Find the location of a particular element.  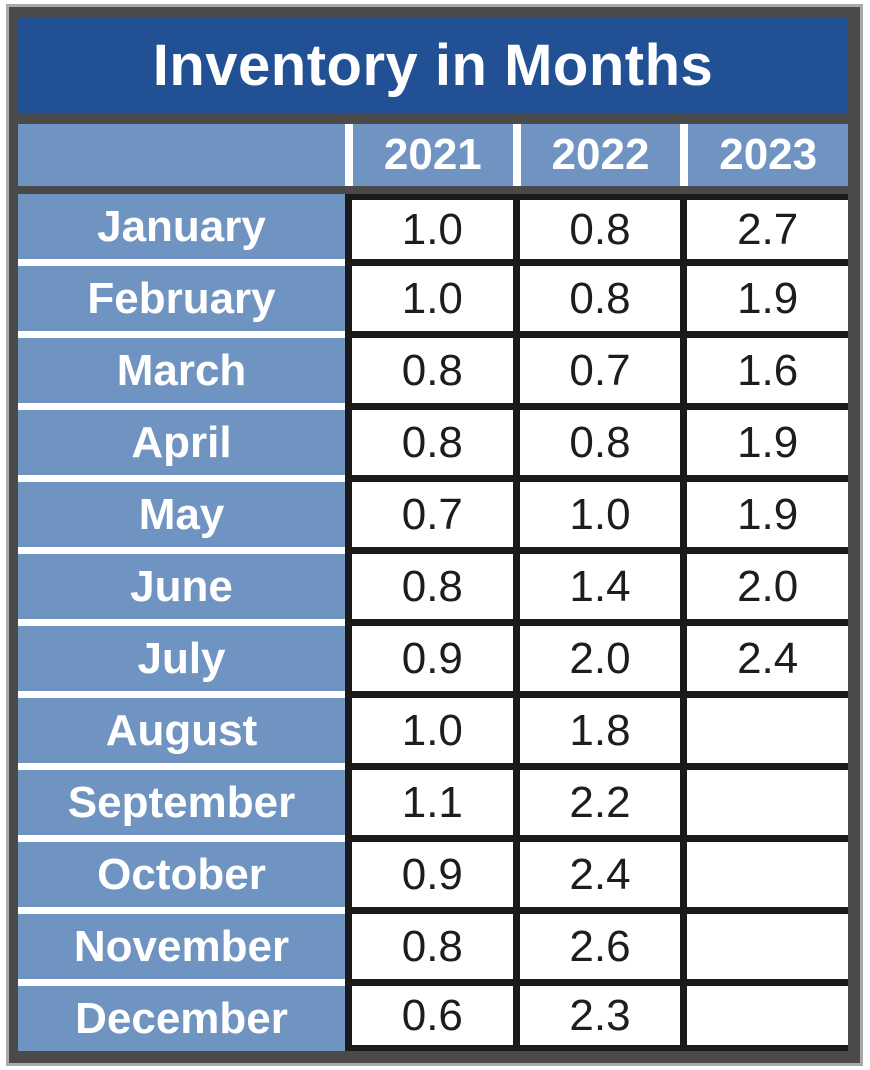

month-label: October is located at coordinates (181, 874).